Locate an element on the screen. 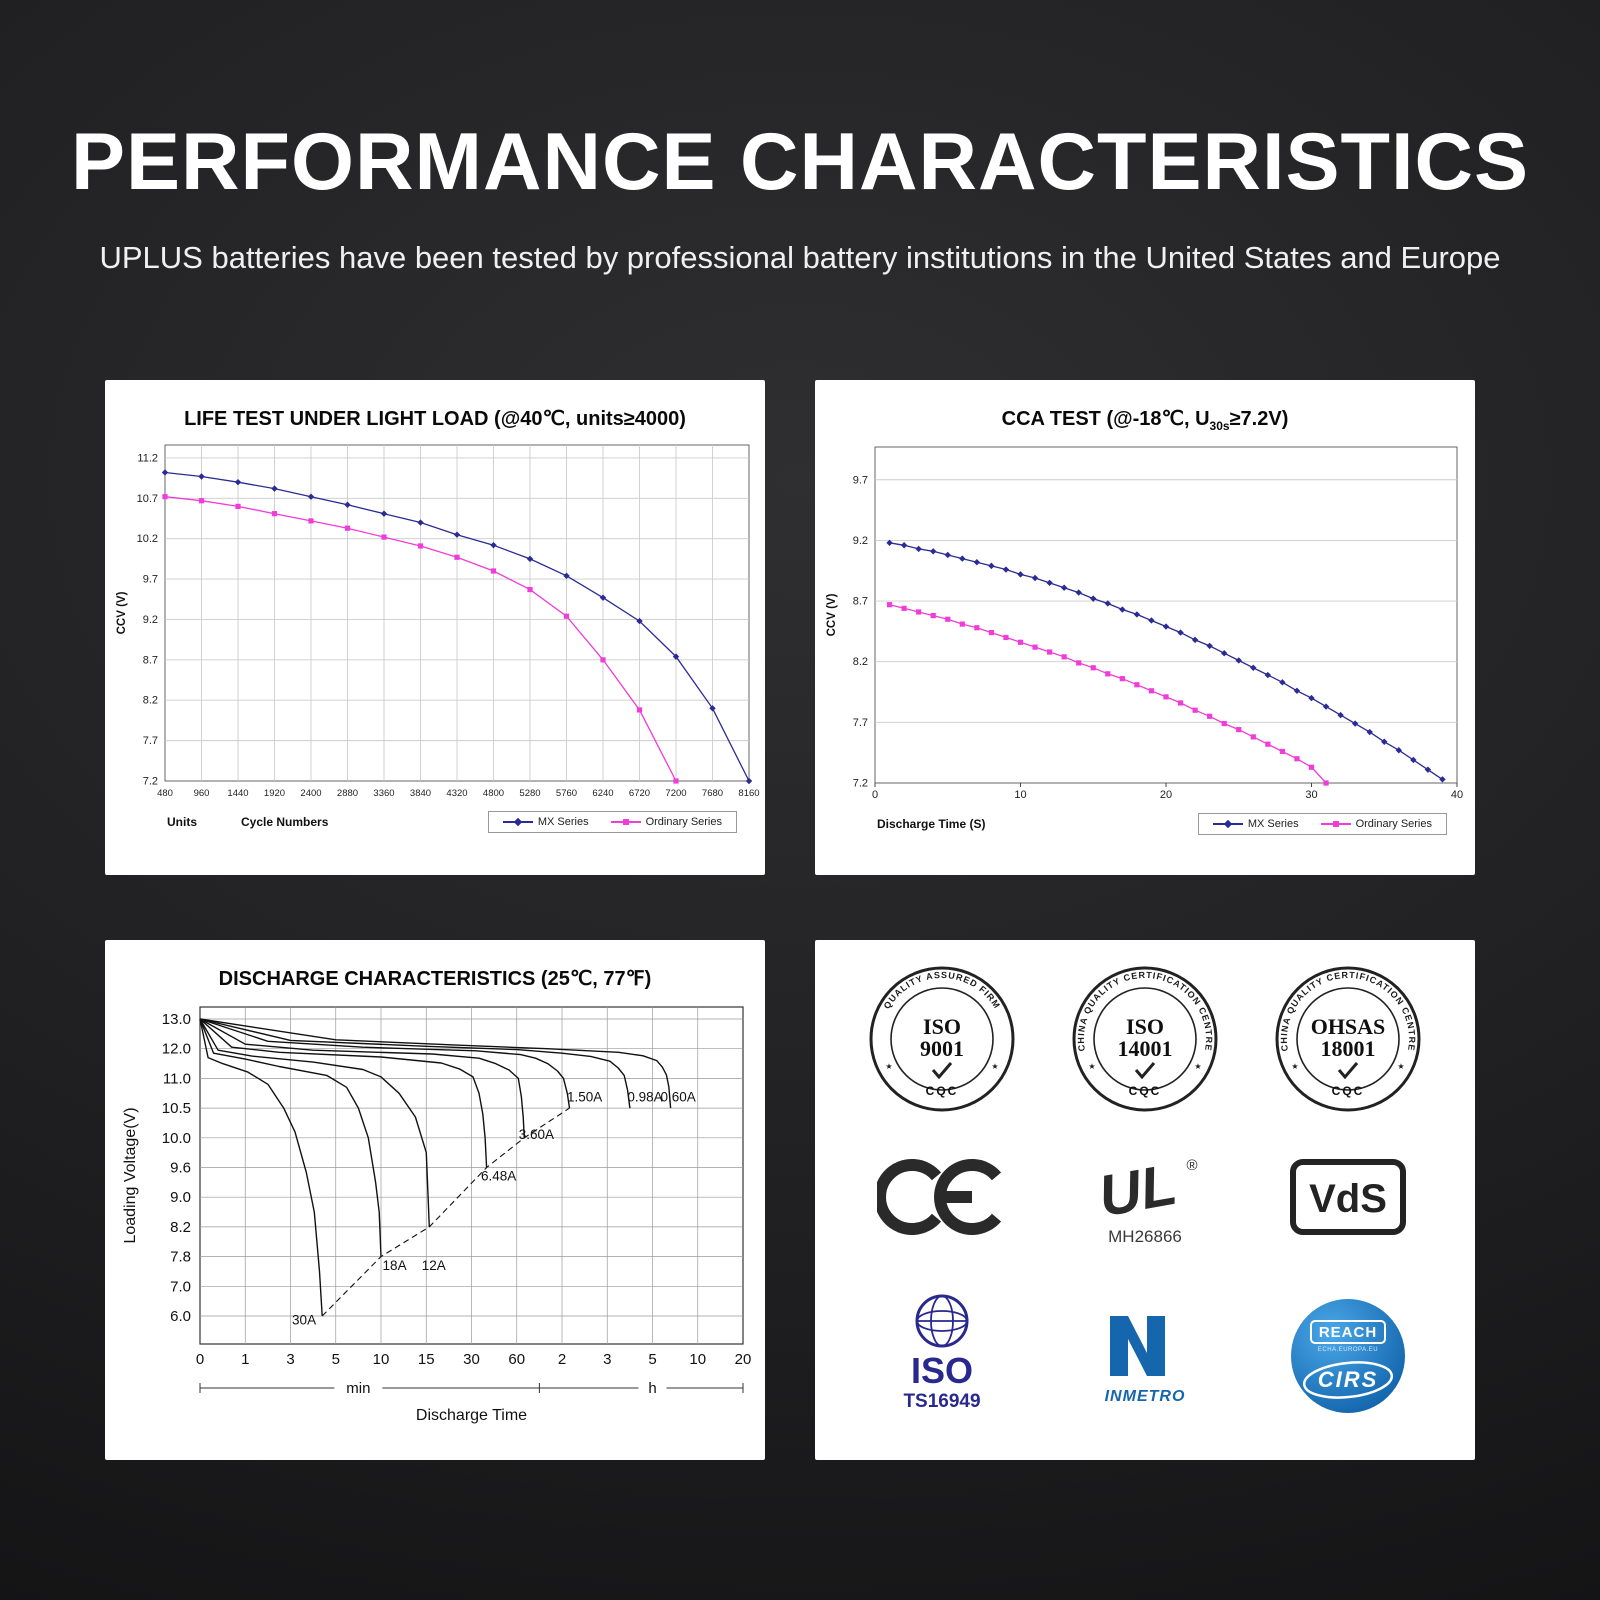 This screenshot has width=1600, height=1600. svg-text: 4800 is located at coordinates (493, 793).